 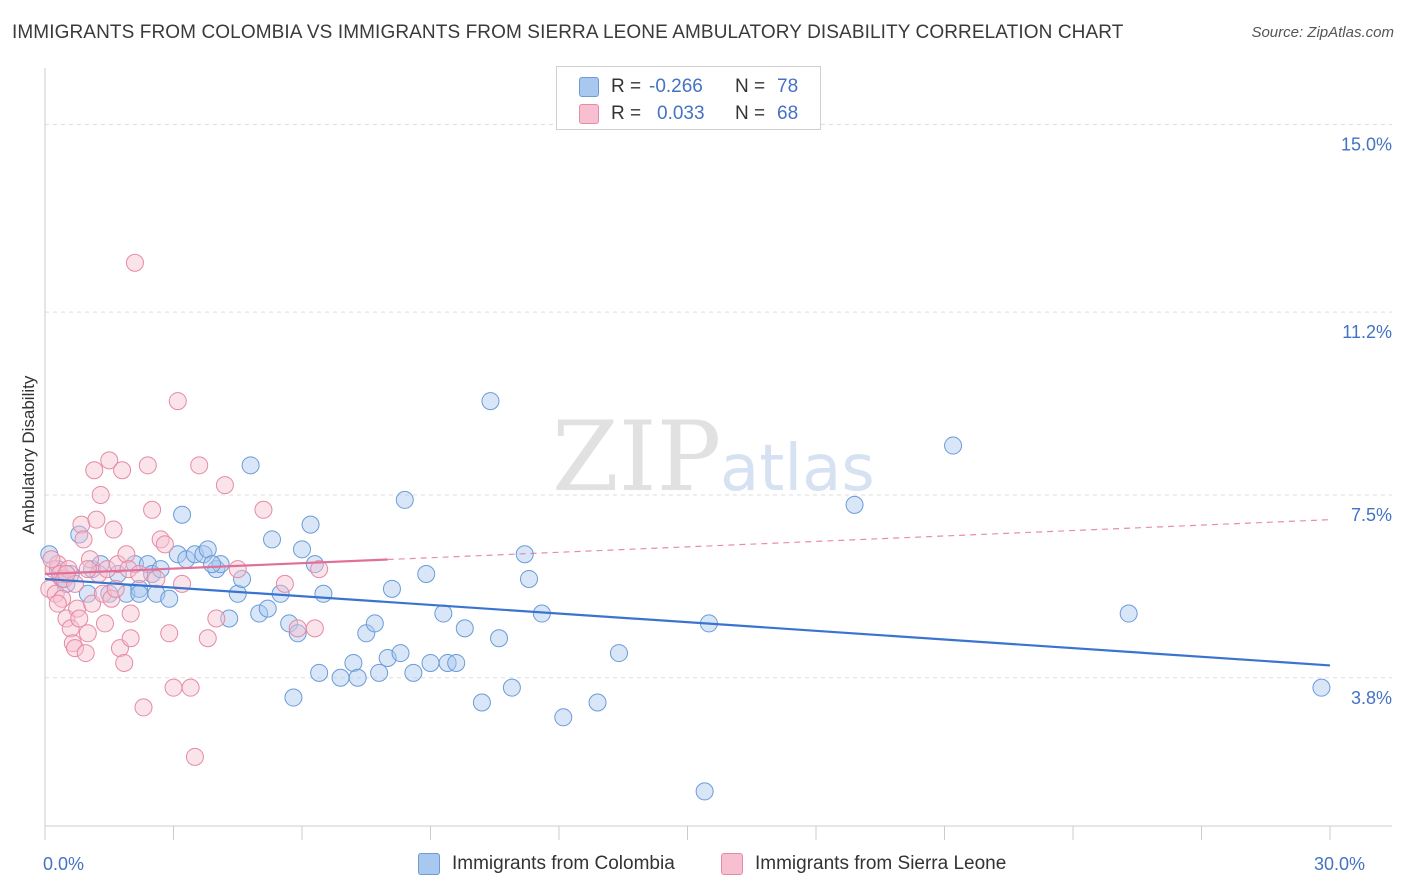 What do you see at coordinates (687, 622) in the screenshot?
I see `trend-line-colombia` at bounding box center [687, 622].